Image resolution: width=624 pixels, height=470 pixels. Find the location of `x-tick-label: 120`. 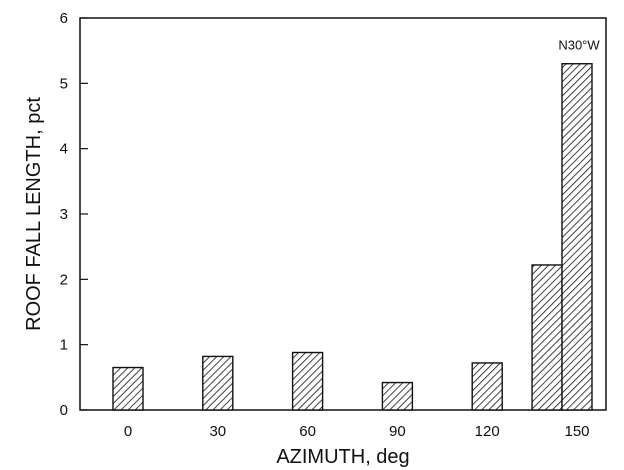

x-tick-label: 120 is located at coordinates (487, 431).